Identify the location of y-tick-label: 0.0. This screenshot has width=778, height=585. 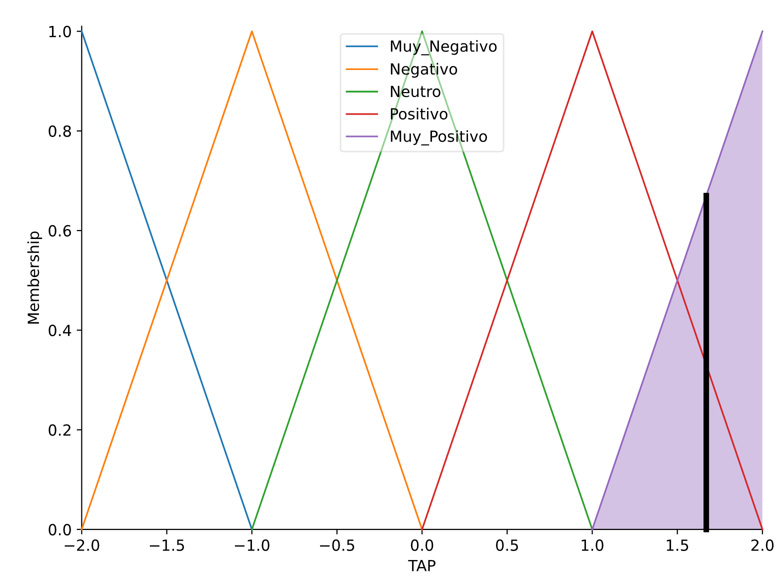
(59, 530).